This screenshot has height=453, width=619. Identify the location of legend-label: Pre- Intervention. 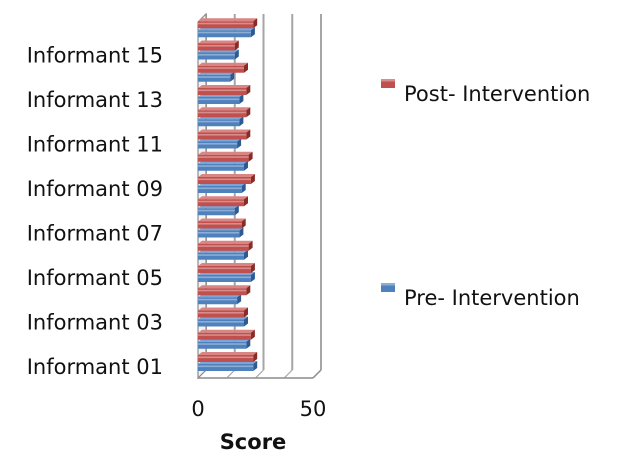
(492, 298).